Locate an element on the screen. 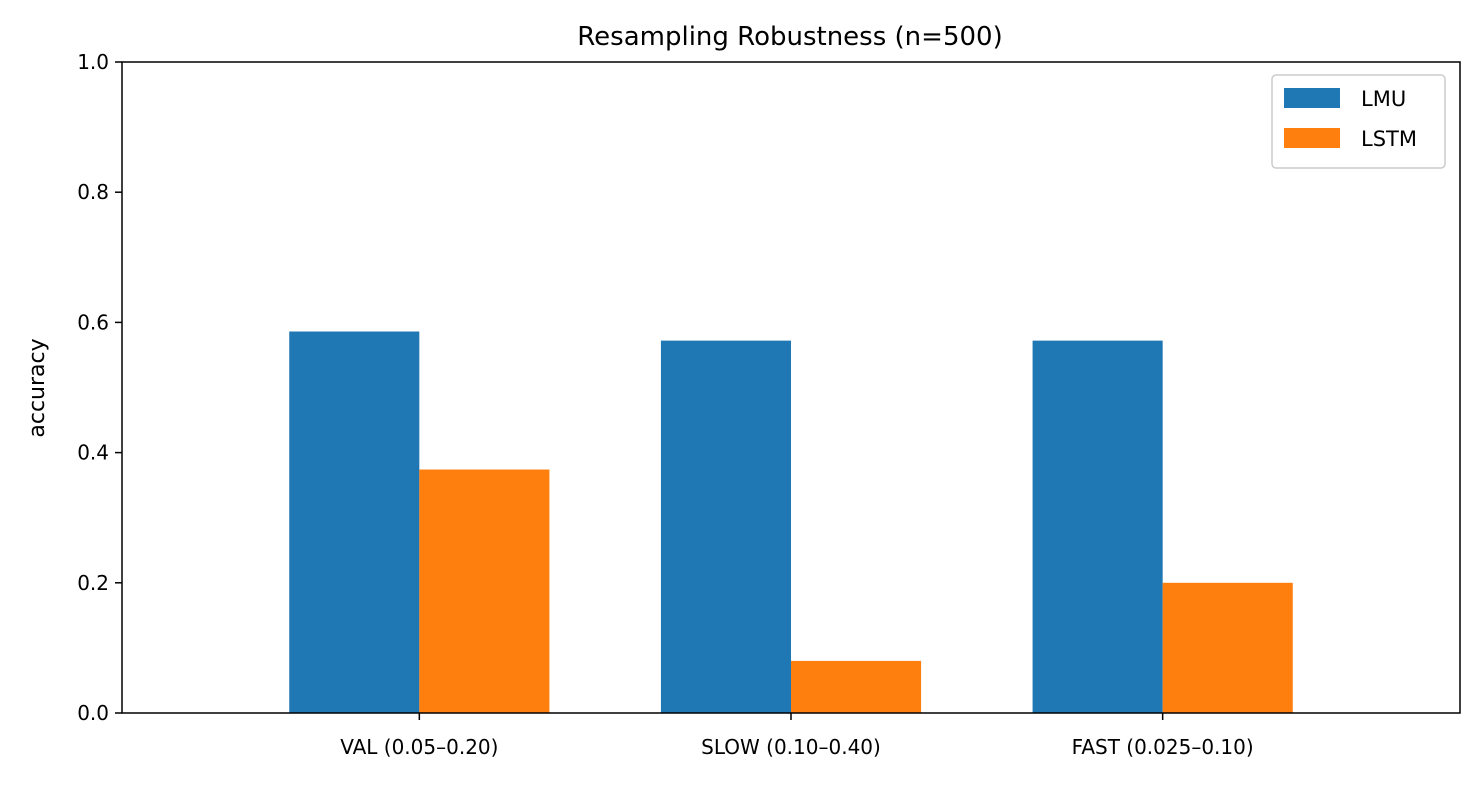 The image size is (1479, 785). y-tick-label: 0.2 is located at coordinates (93, 583).